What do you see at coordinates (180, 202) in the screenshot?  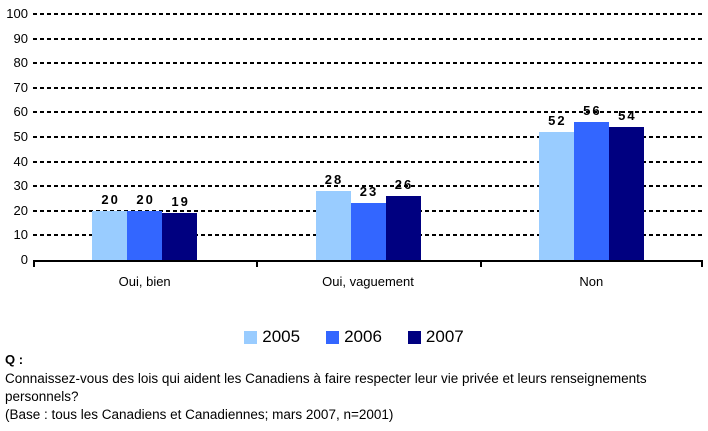 I see `bar-value-label: 19` at bounding box center [180, 202].